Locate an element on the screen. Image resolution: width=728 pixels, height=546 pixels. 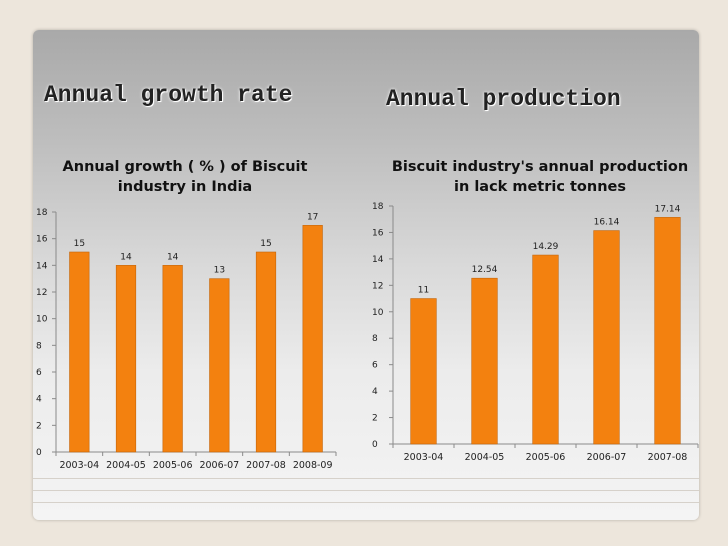
data-label: 13 is located at coordinates (219, 271).